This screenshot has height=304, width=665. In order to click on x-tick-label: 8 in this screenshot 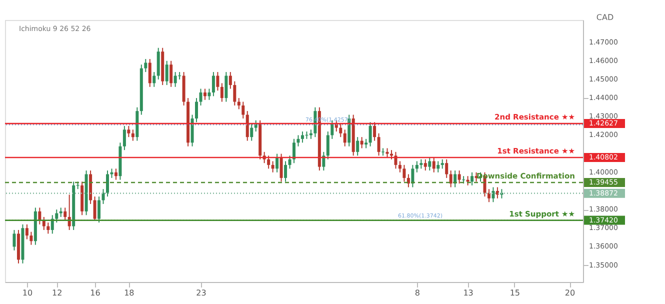, I will do `click(417, 293)`.